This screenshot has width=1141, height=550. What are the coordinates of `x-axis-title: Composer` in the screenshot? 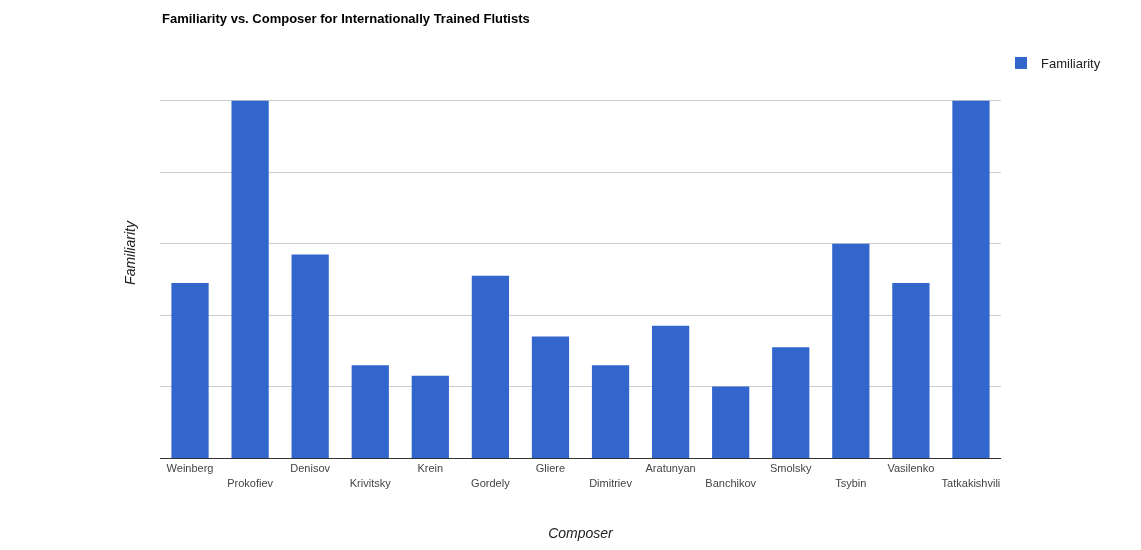 It's located at (581, 532).